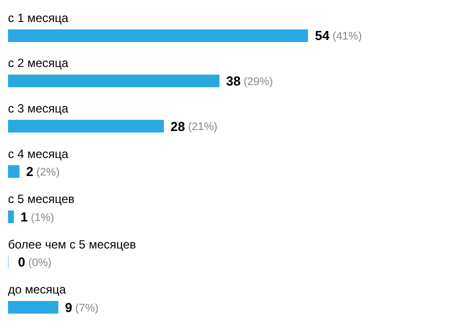 The image size is (450, 331). What do you see at coordinates (82, 307) in the screenshot?
I see `data-label: 9 (7%)` at bounding box center [82, 307].